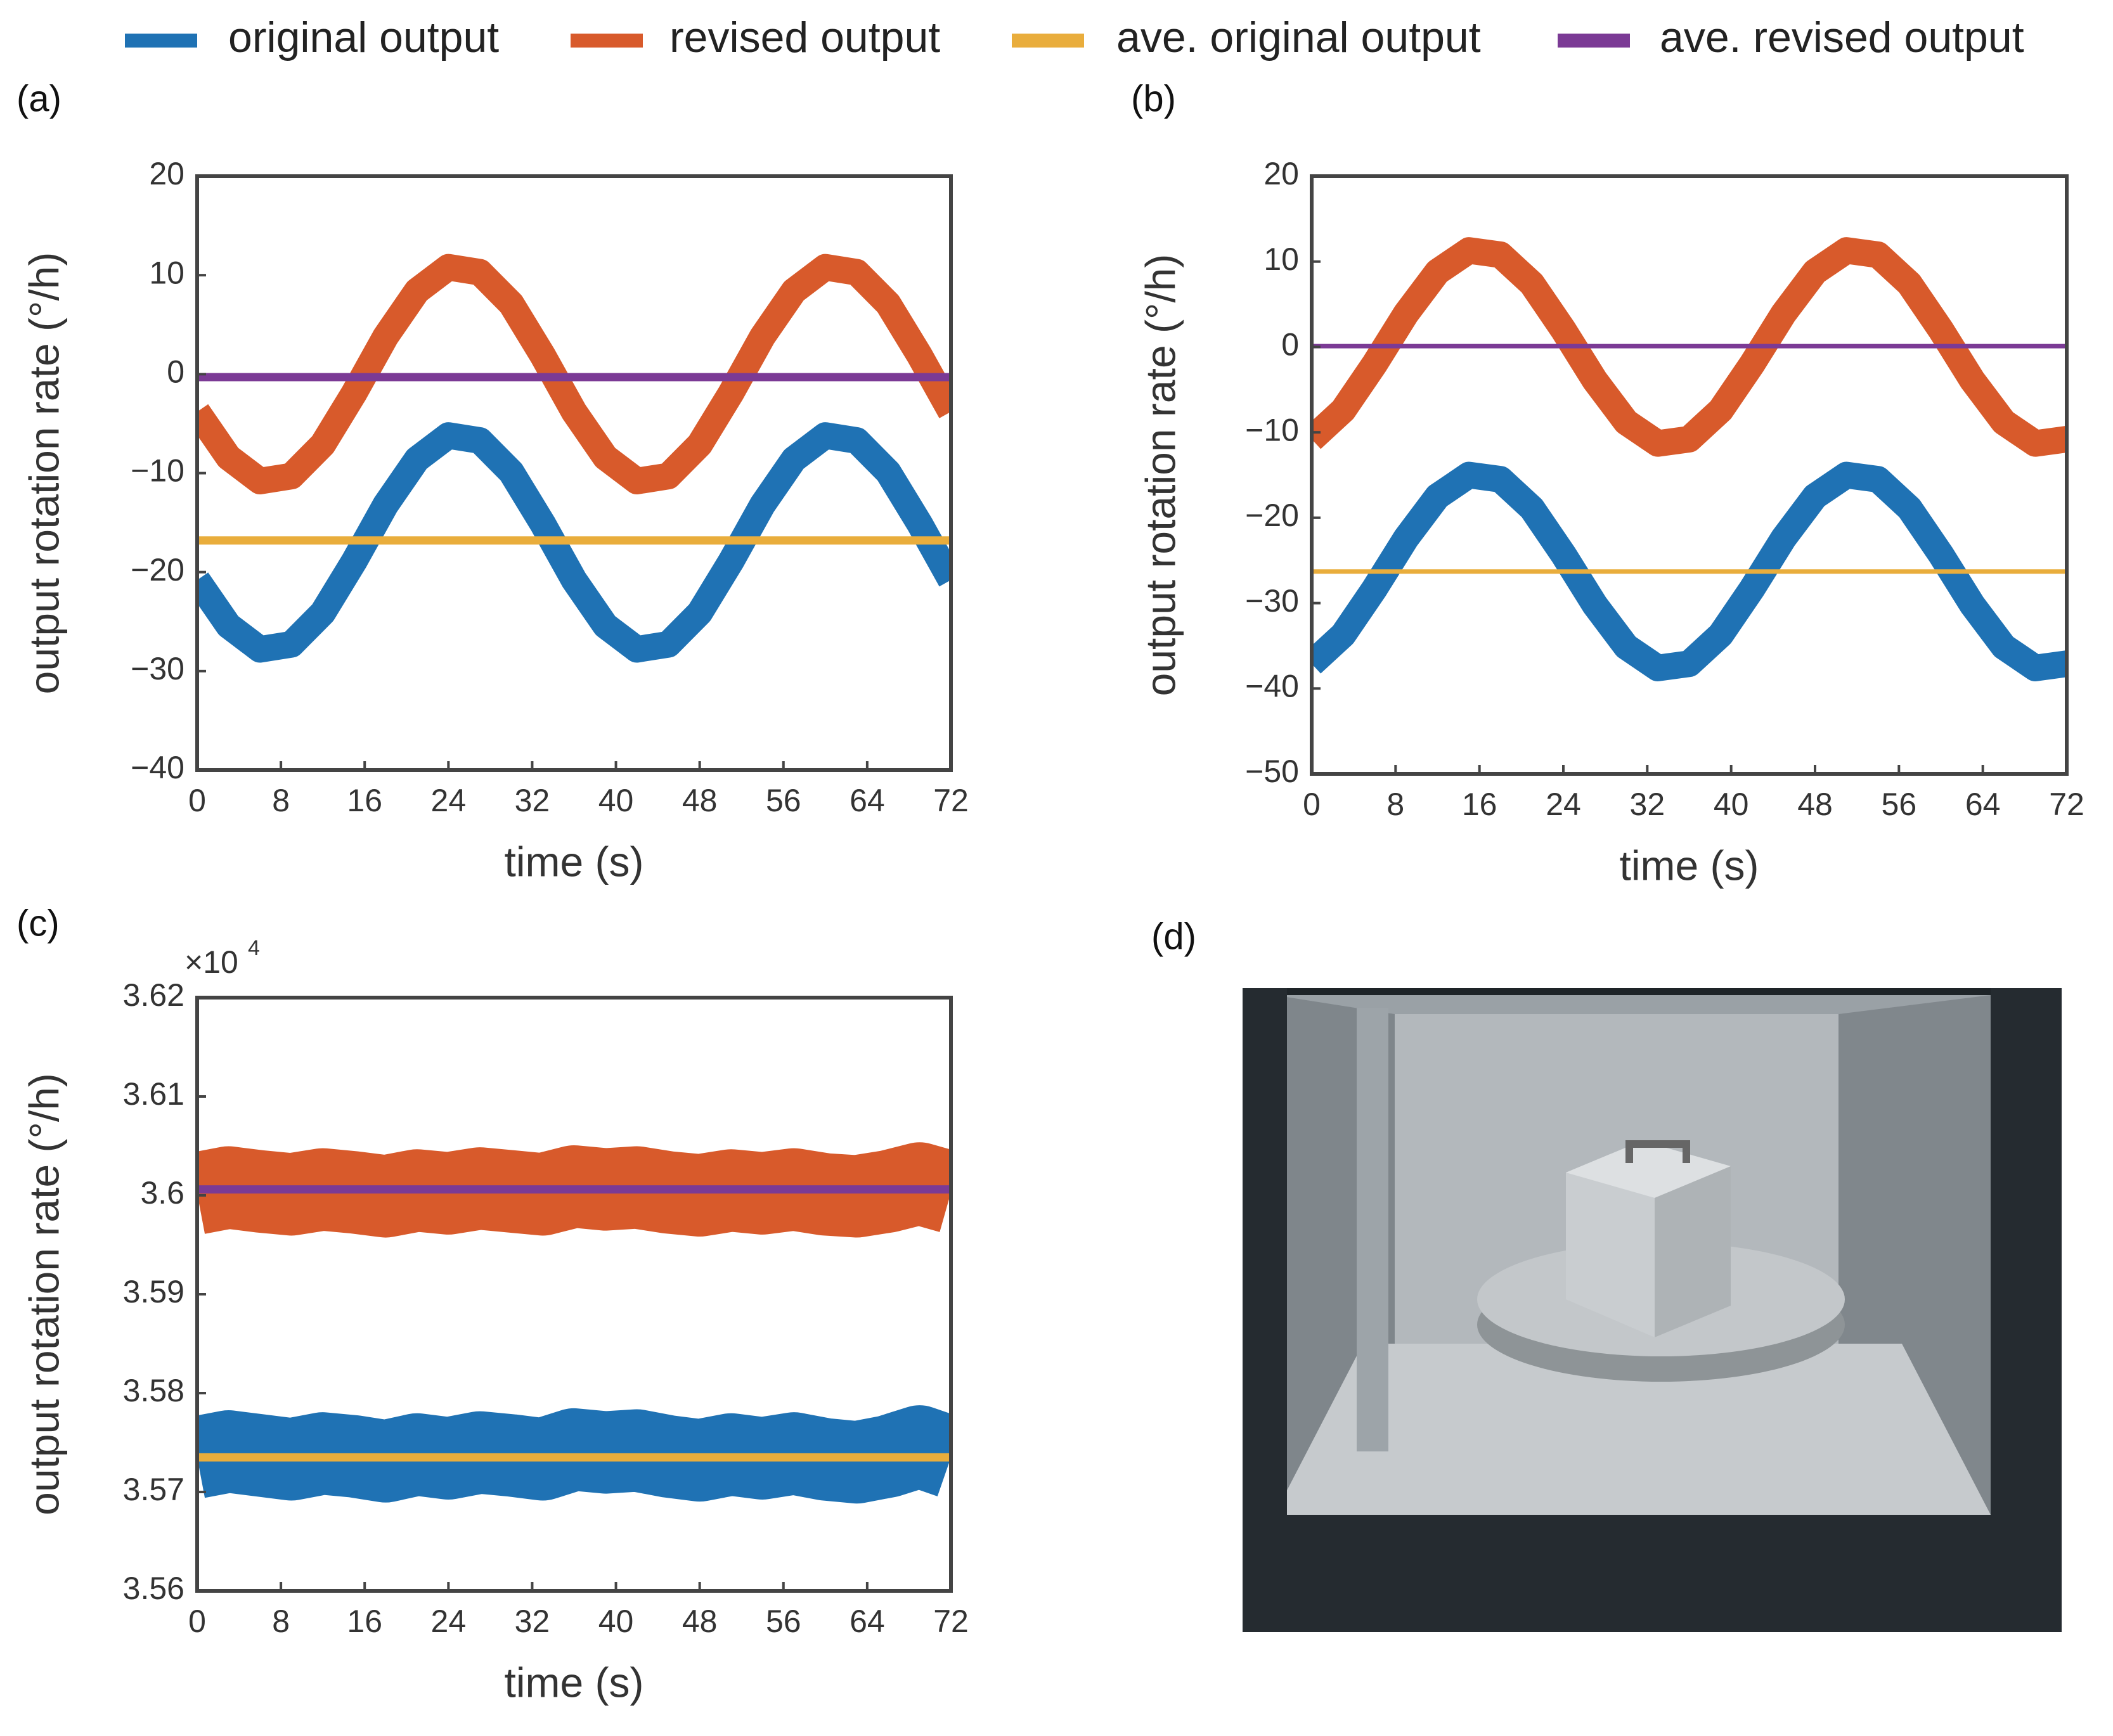 This screenshot has width=2113, height=1736. I want to click on legend-label: revised output, so click(804, 37).